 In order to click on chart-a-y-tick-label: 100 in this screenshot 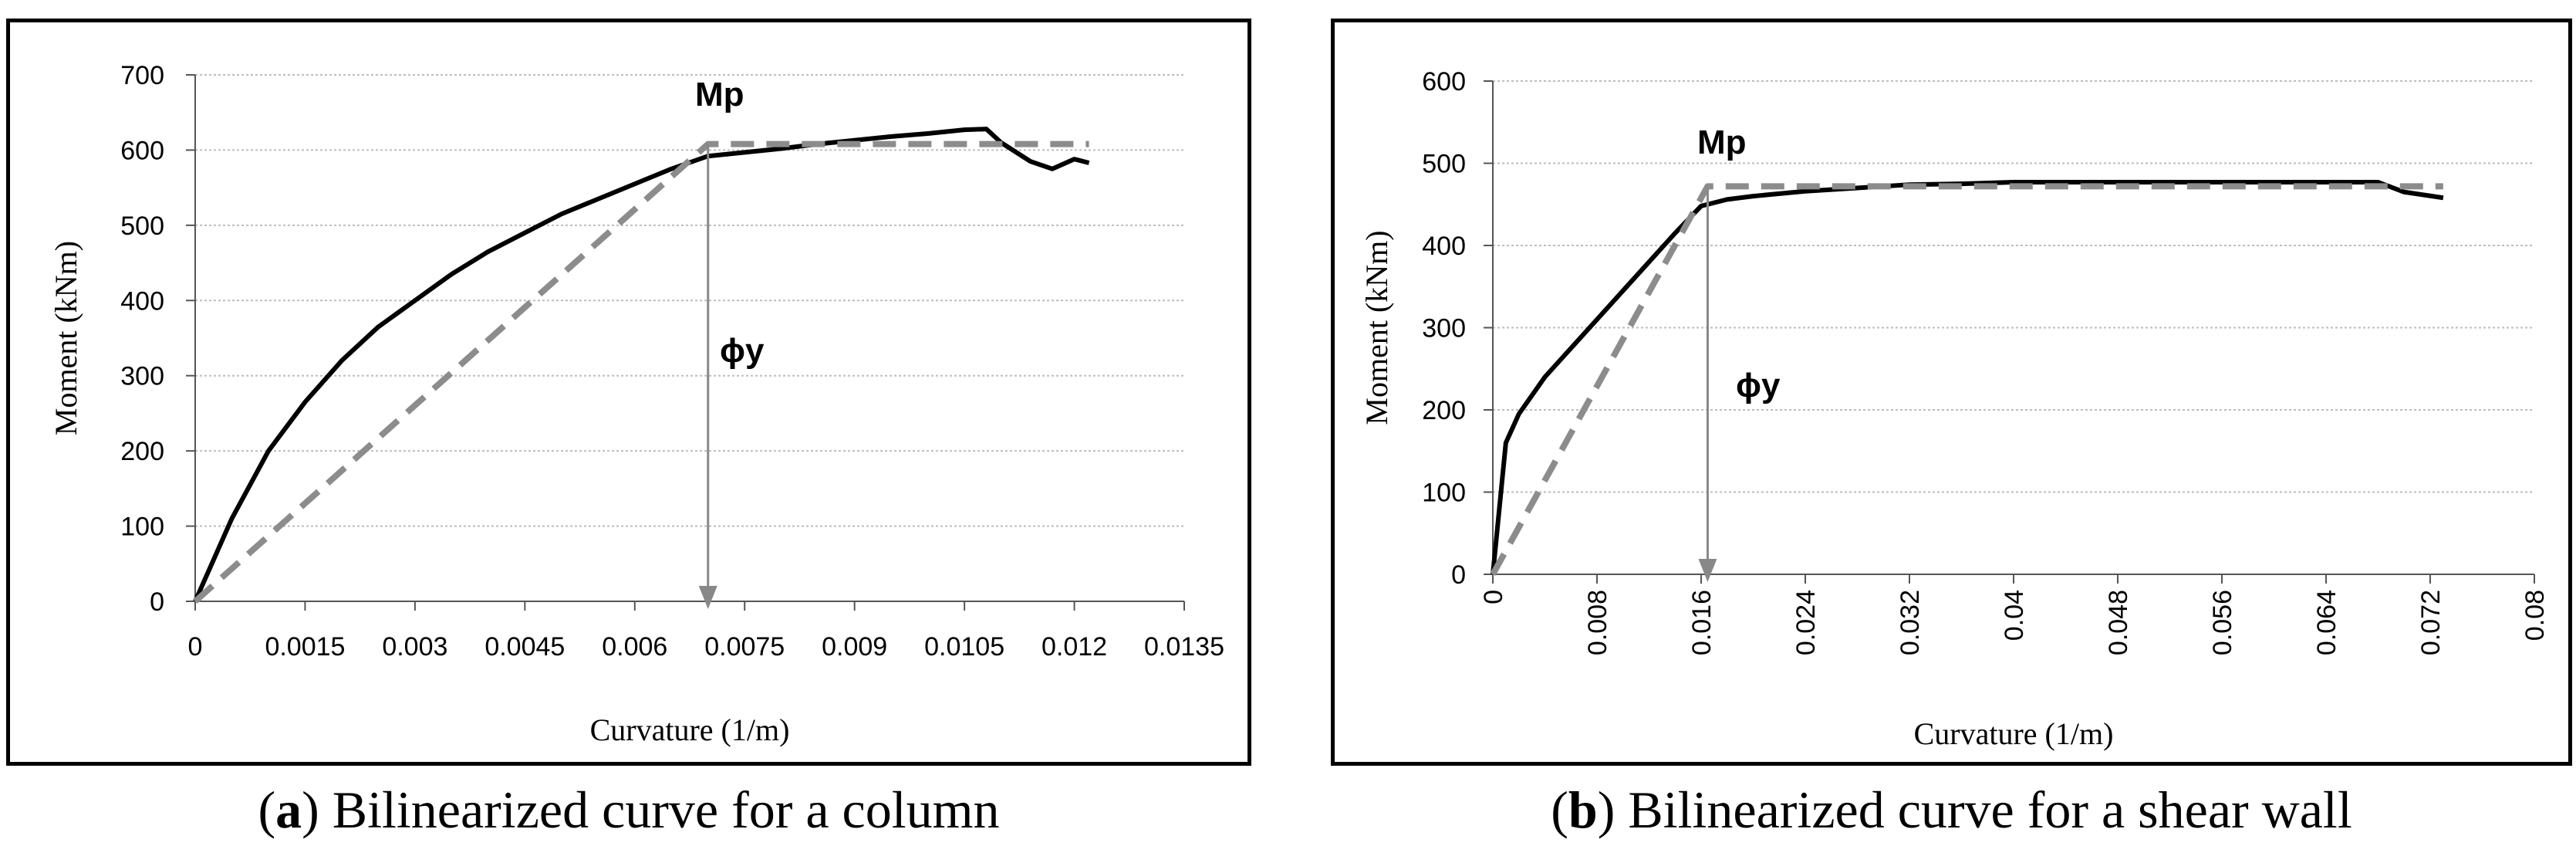, I will do `click(142, 527)`.